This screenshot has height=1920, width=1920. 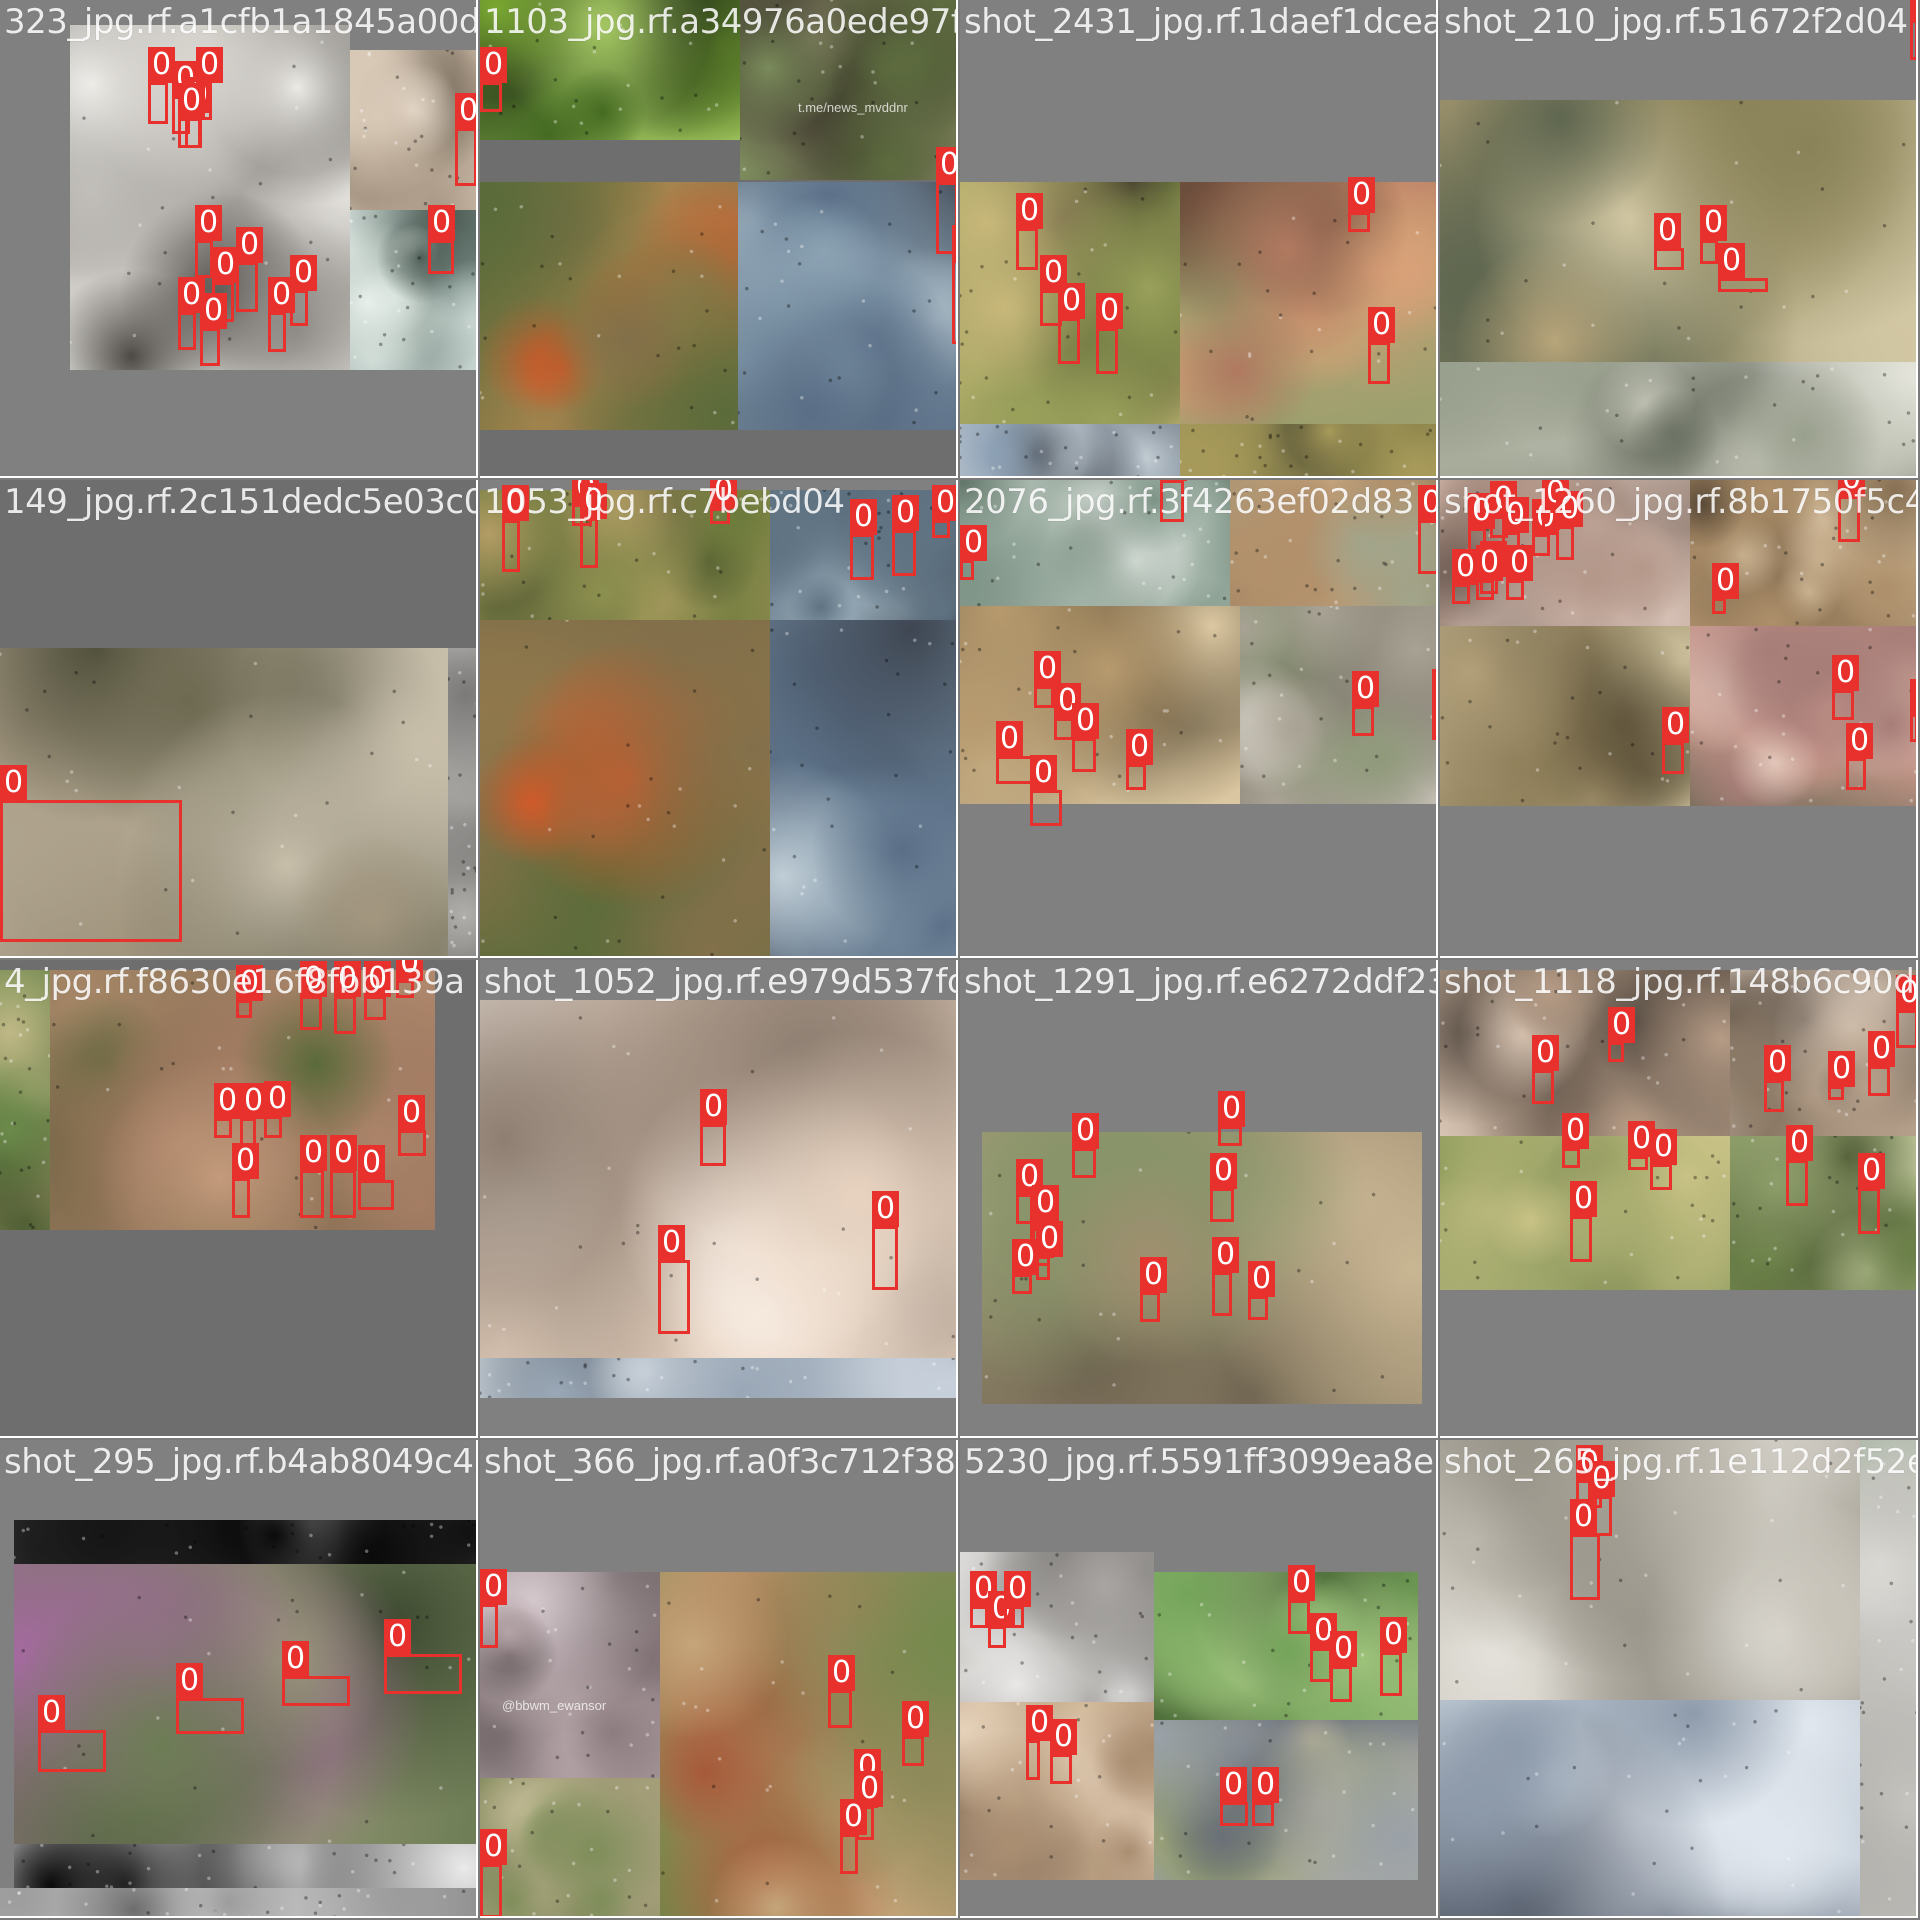 What do you see at coordinates (1199, 719) in the screenshot?
I see `mosaic-tile: 000000000002076_jpg.rf.3f4263ef02d83` at bounding box center [1199, 719].